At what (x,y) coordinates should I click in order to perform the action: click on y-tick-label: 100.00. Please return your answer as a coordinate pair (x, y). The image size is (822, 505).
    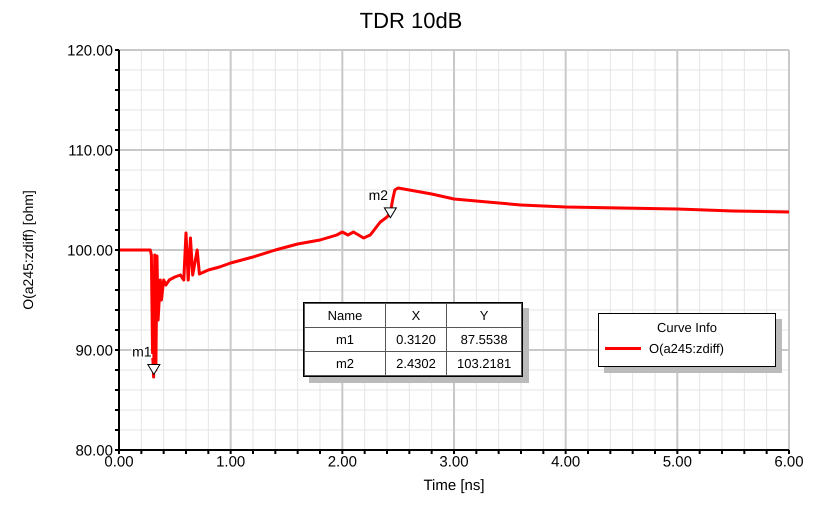
    Looking at the image, I should click on (90, 251).